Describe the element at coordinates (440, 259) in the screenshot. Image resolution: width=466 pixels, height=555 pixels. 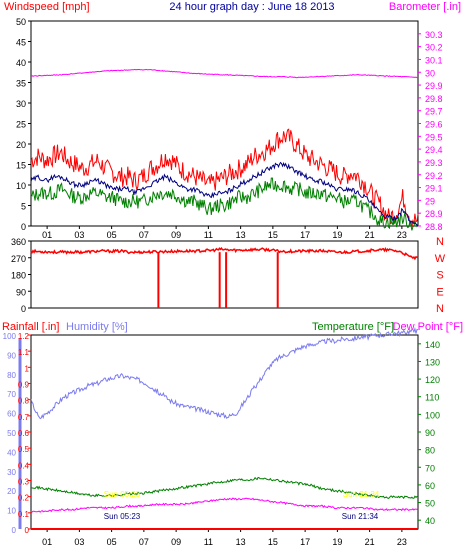
I see `compass-label: W` at that location.